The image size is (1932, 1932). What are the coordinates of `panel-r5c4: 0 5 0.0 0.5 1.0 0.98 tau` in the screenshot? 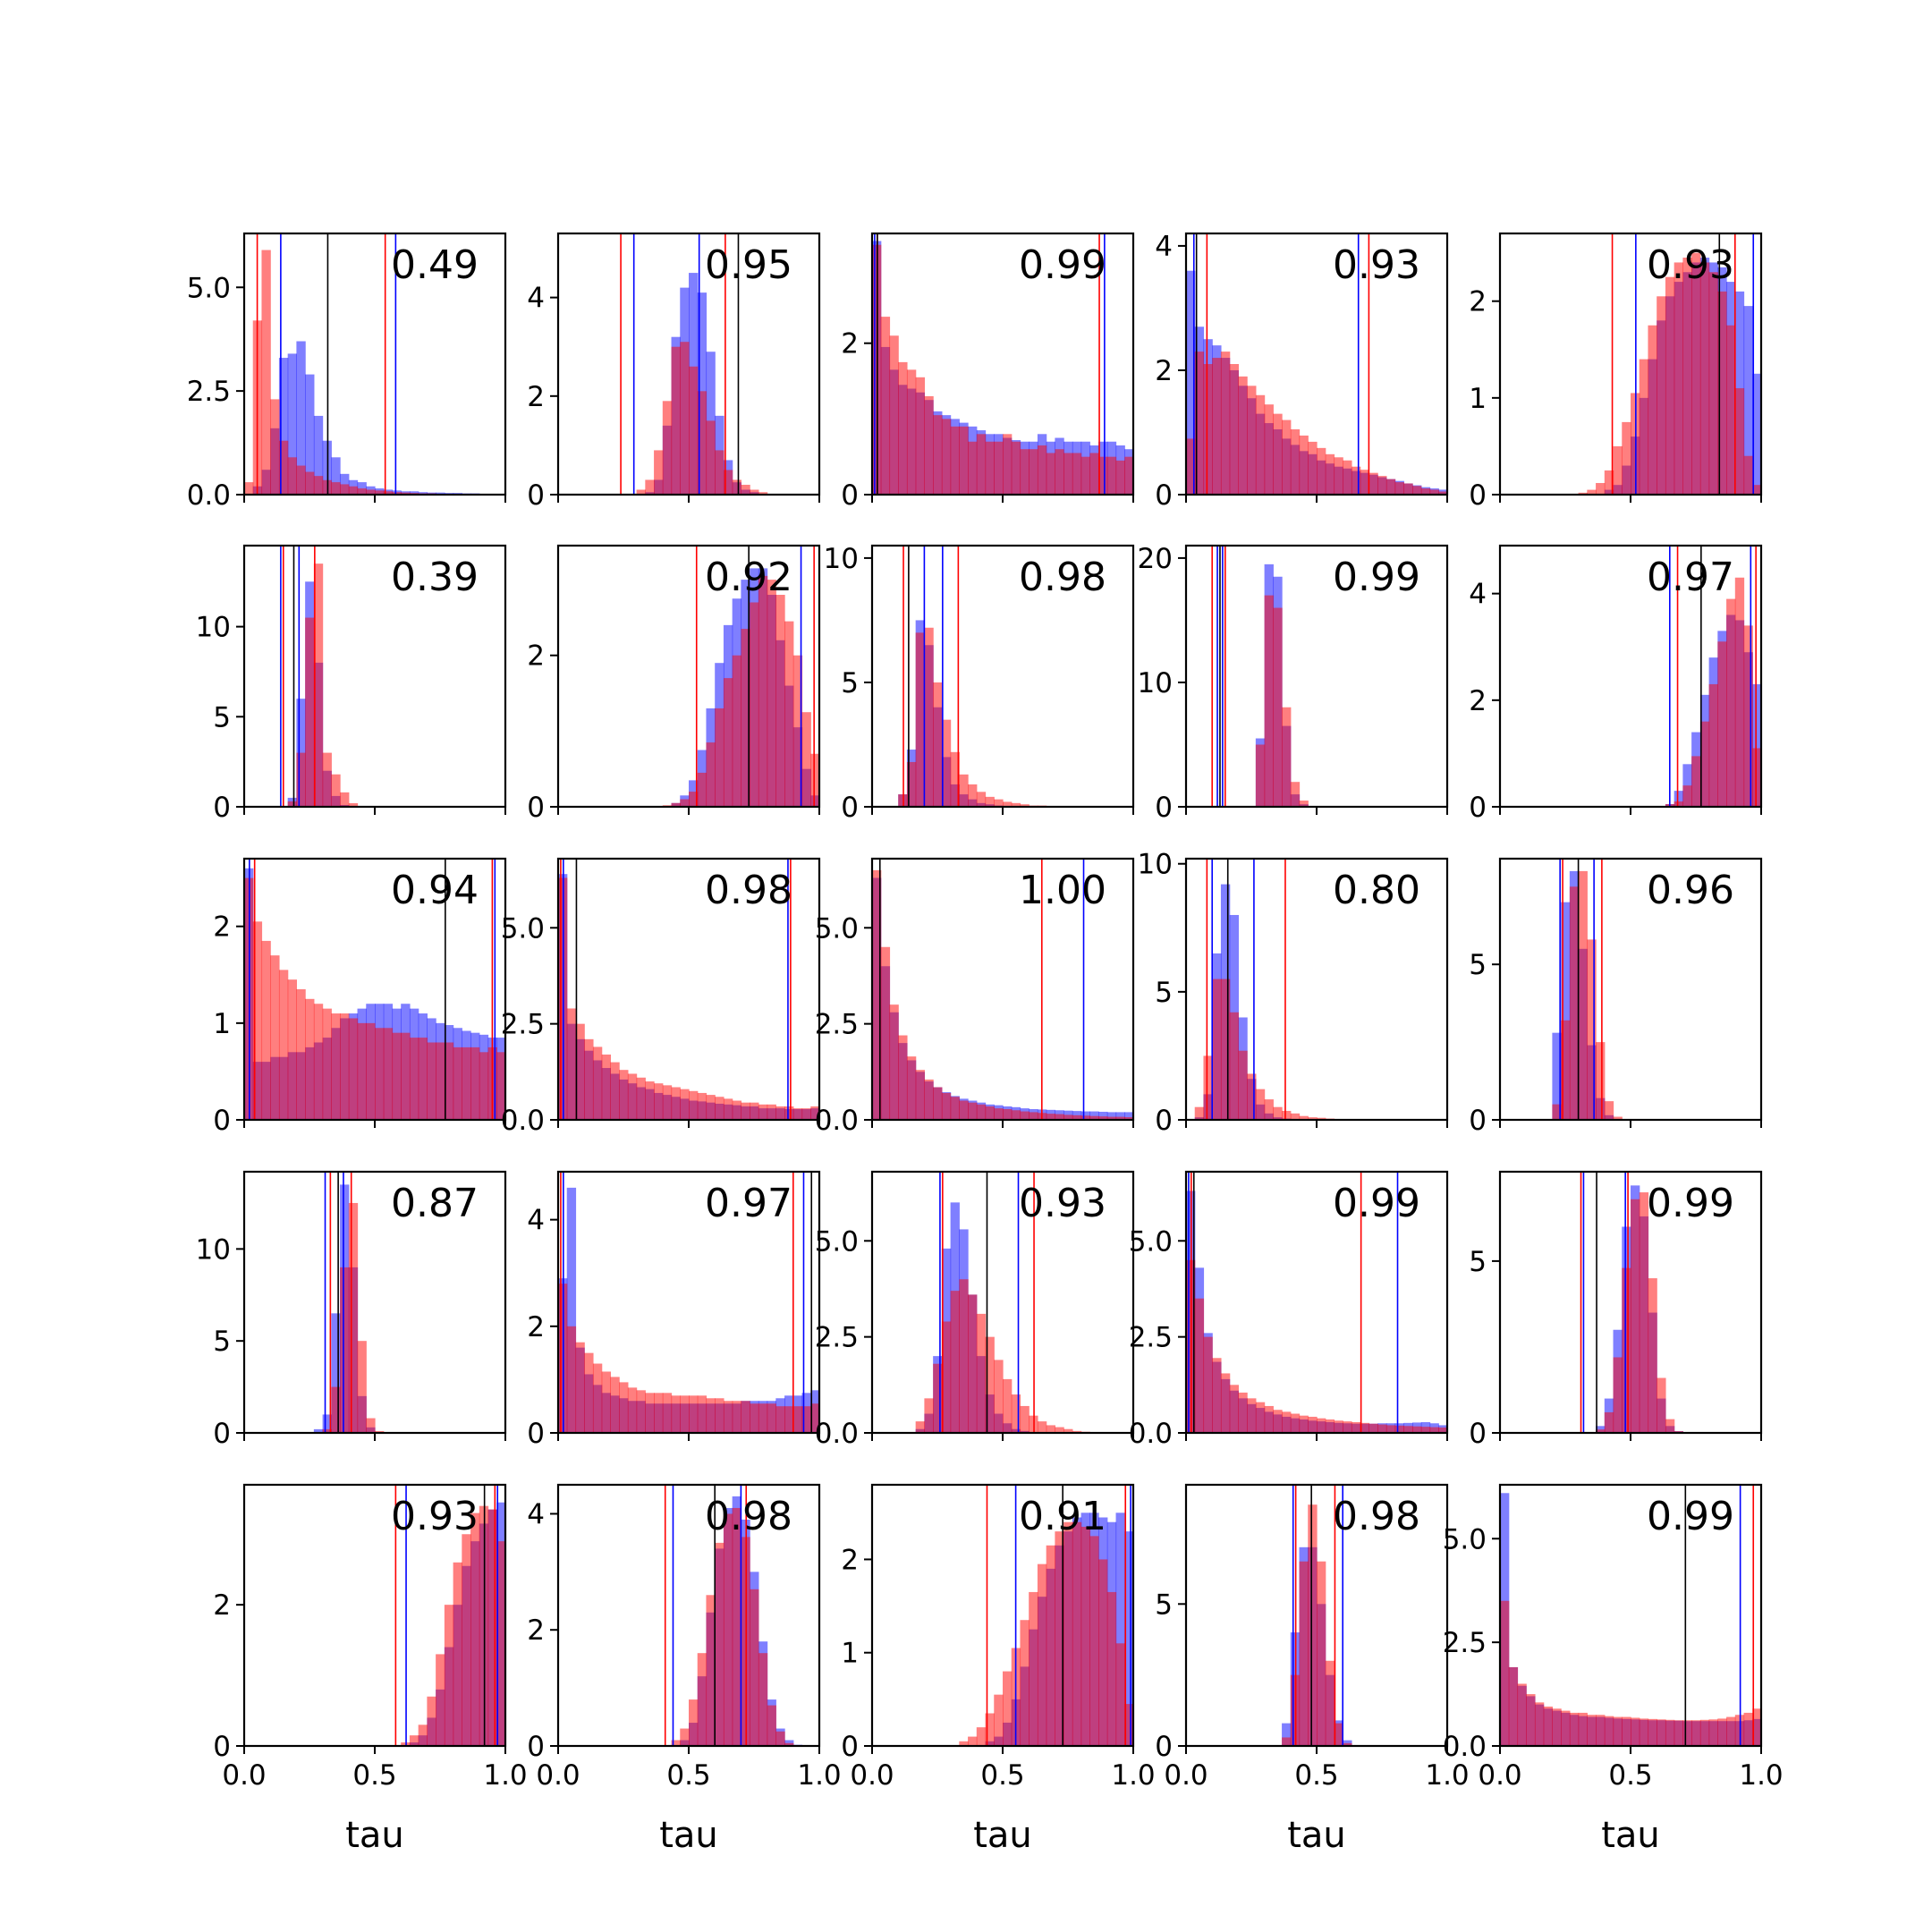 It's located at (1312, 1669).